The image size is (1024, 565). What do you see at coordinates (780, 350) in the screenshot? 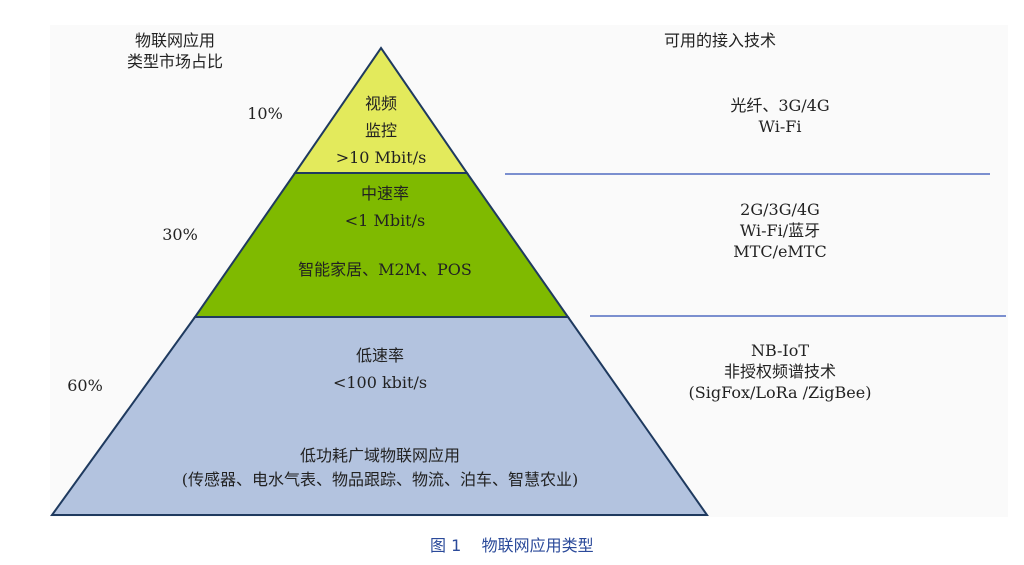
I see `tech-line: NB-IoT` at bounding box center [780, 350].